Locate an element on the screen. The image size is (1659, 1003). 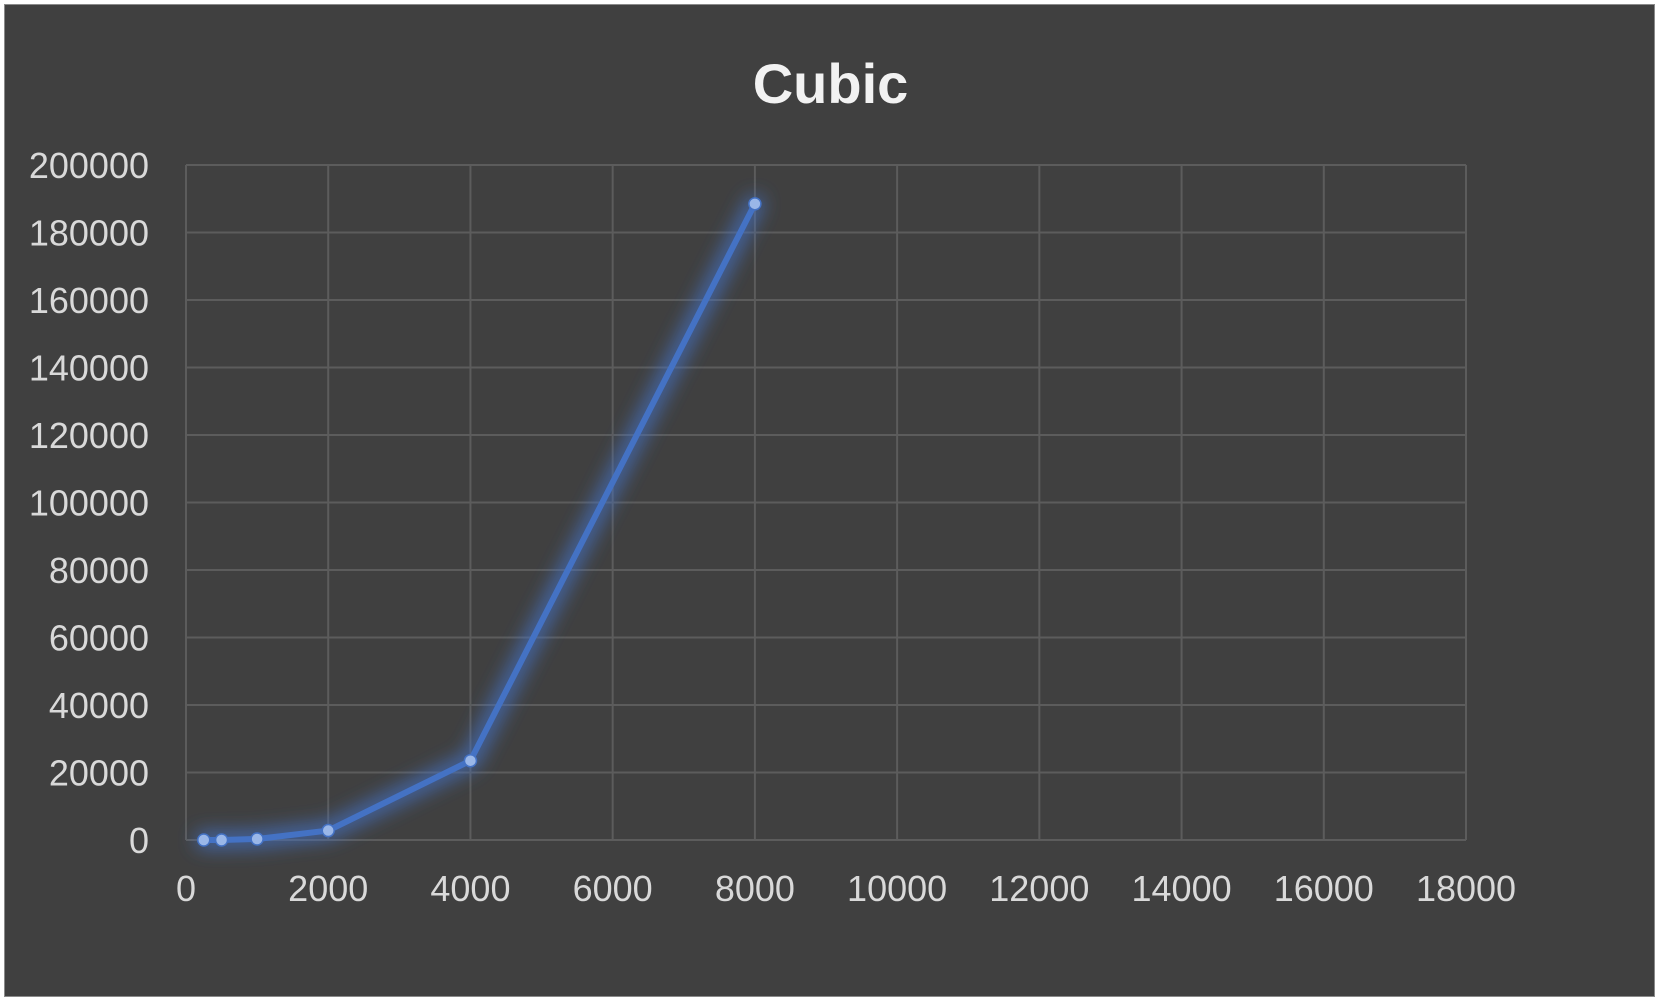
x-tick-label: 10000 is located at coordinates (897, 888).